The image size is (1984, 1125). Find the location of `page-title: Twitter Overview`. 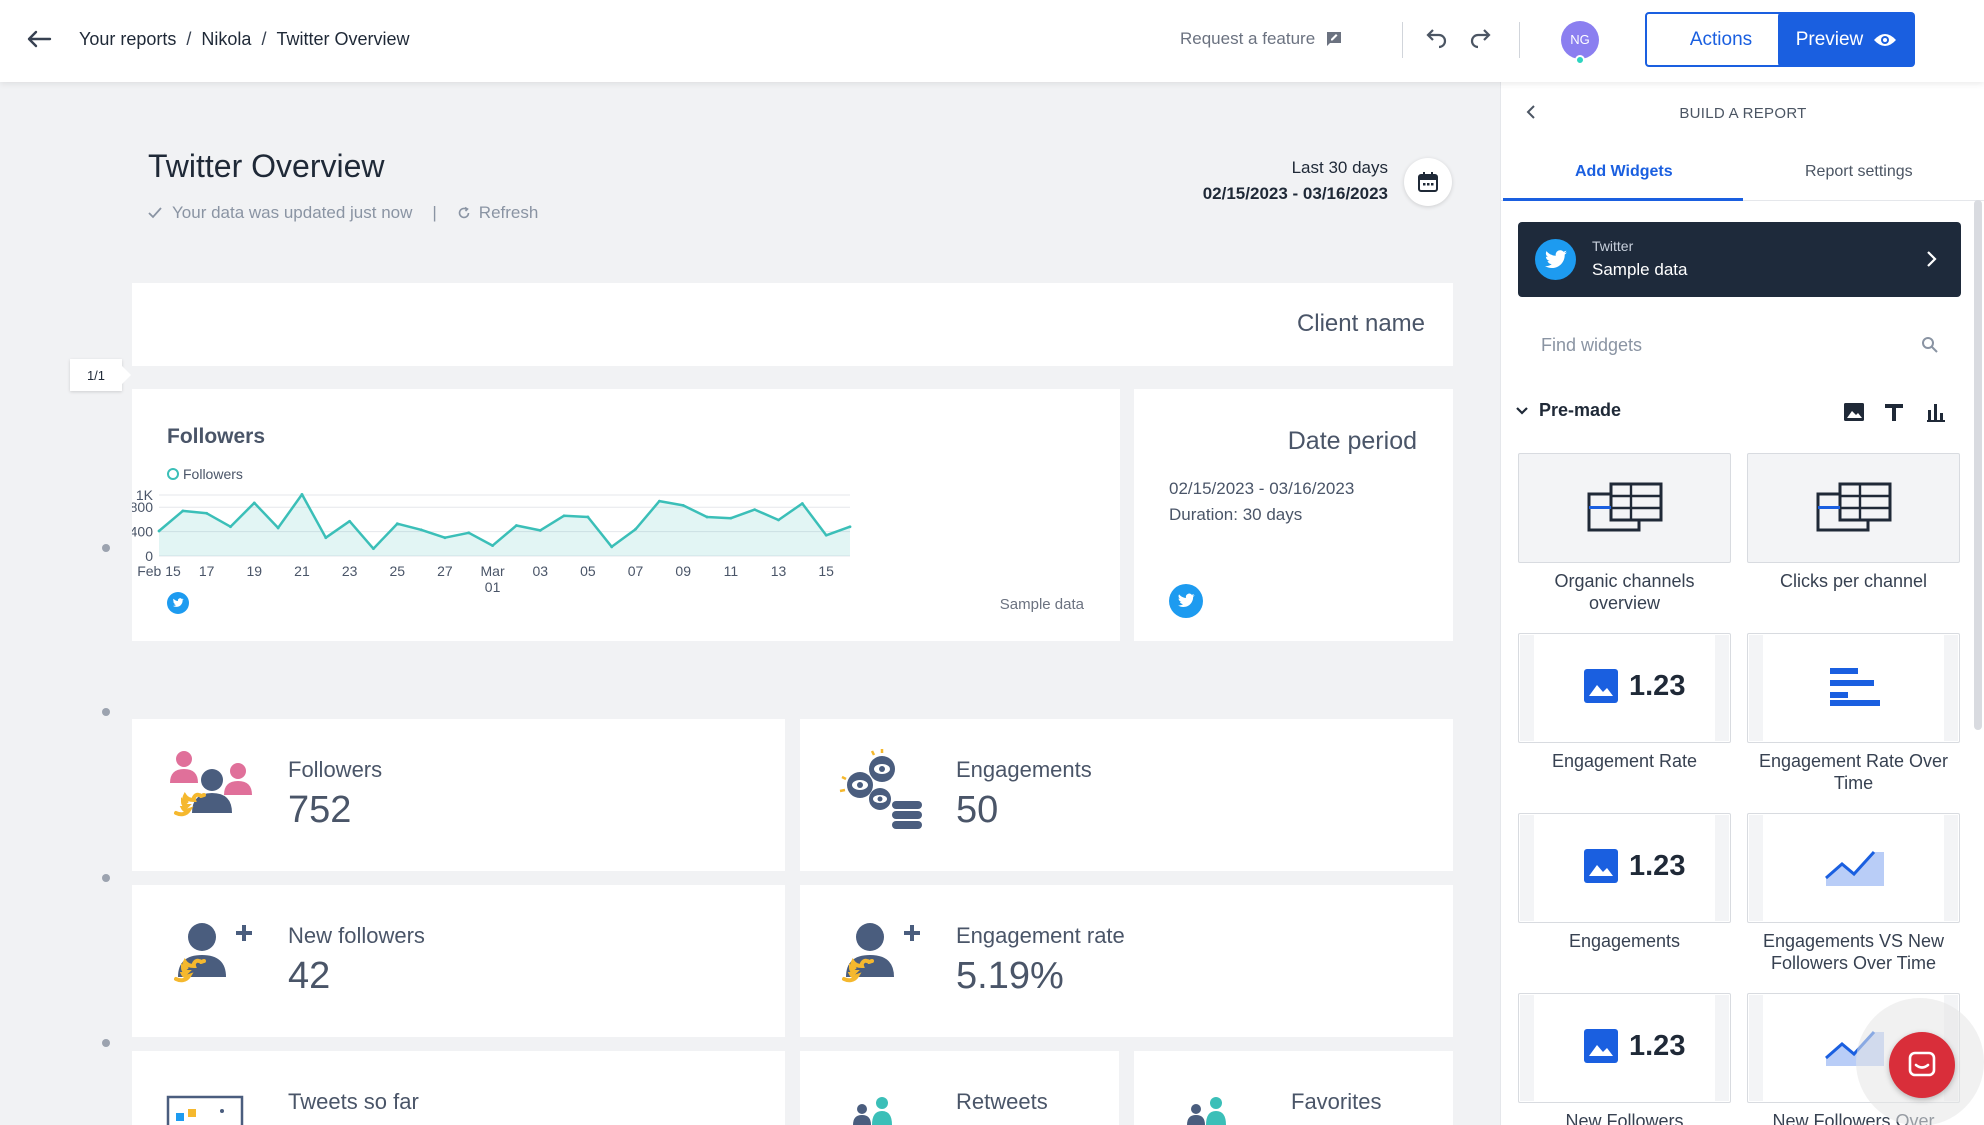

page-title: Twitter Overview is located at coordinates (266, 166).